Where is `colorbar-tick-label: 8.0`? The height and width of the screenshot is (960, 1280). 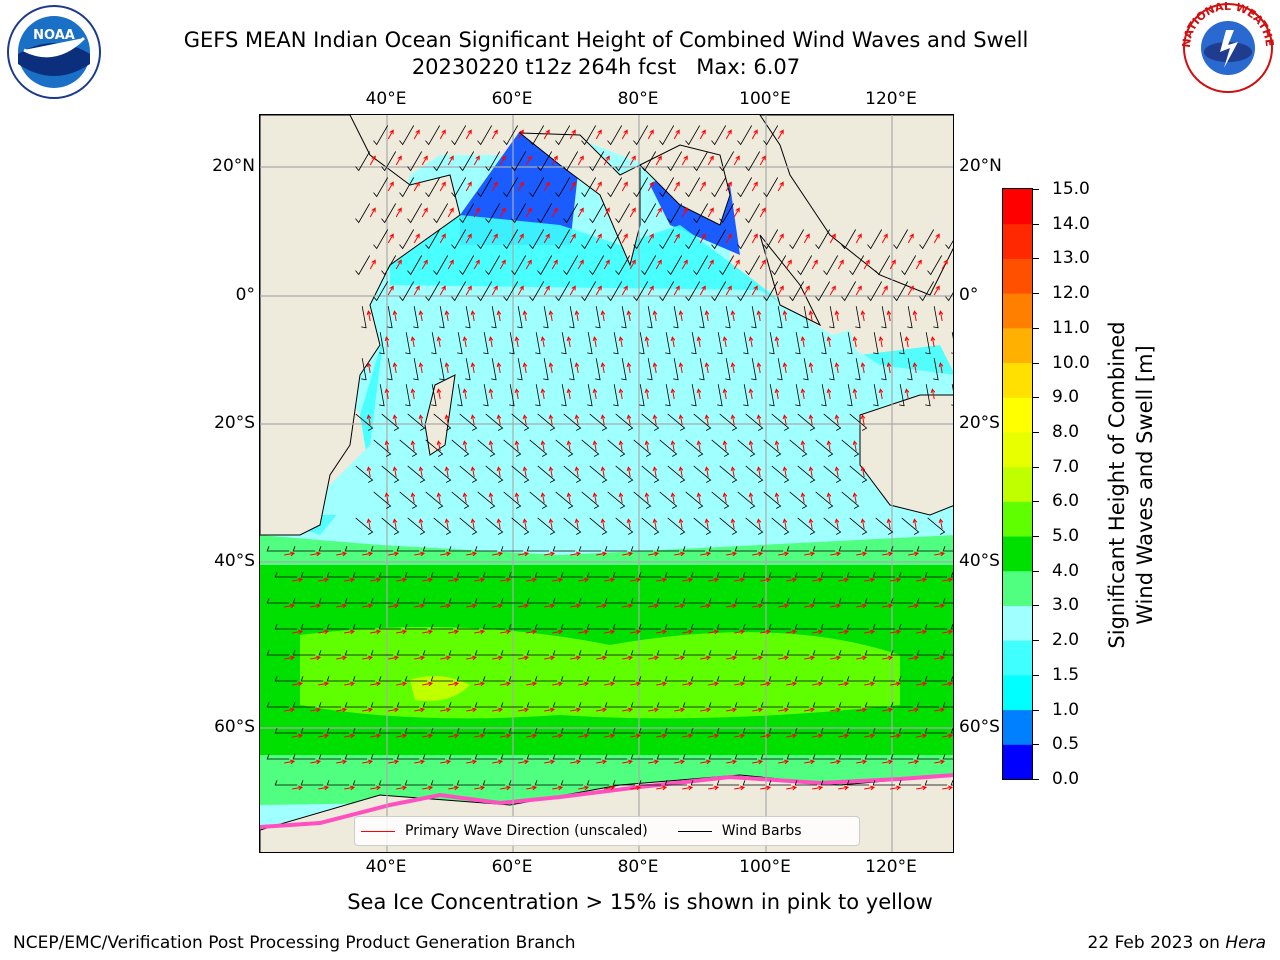
colorbar-tick-label: 8.0 is located at coordinates (1066, 431).